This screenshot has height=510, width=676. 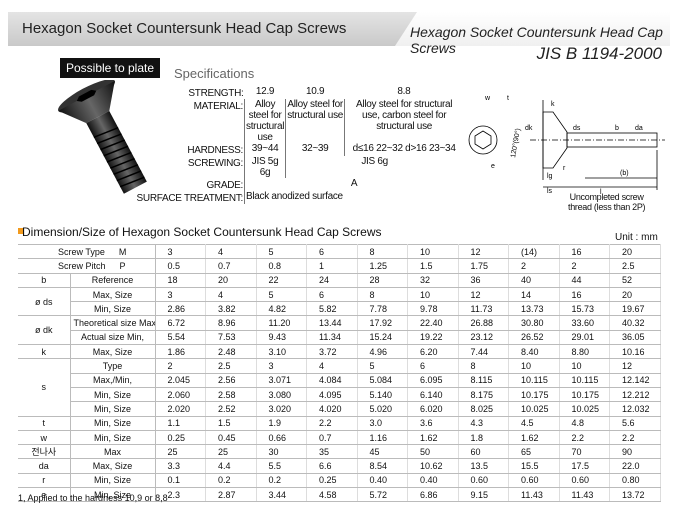 I want to click on data-row: ø ds Max, Size 3 4 5 6 8 10 12 14 16 20, so click(x=339, y=301).